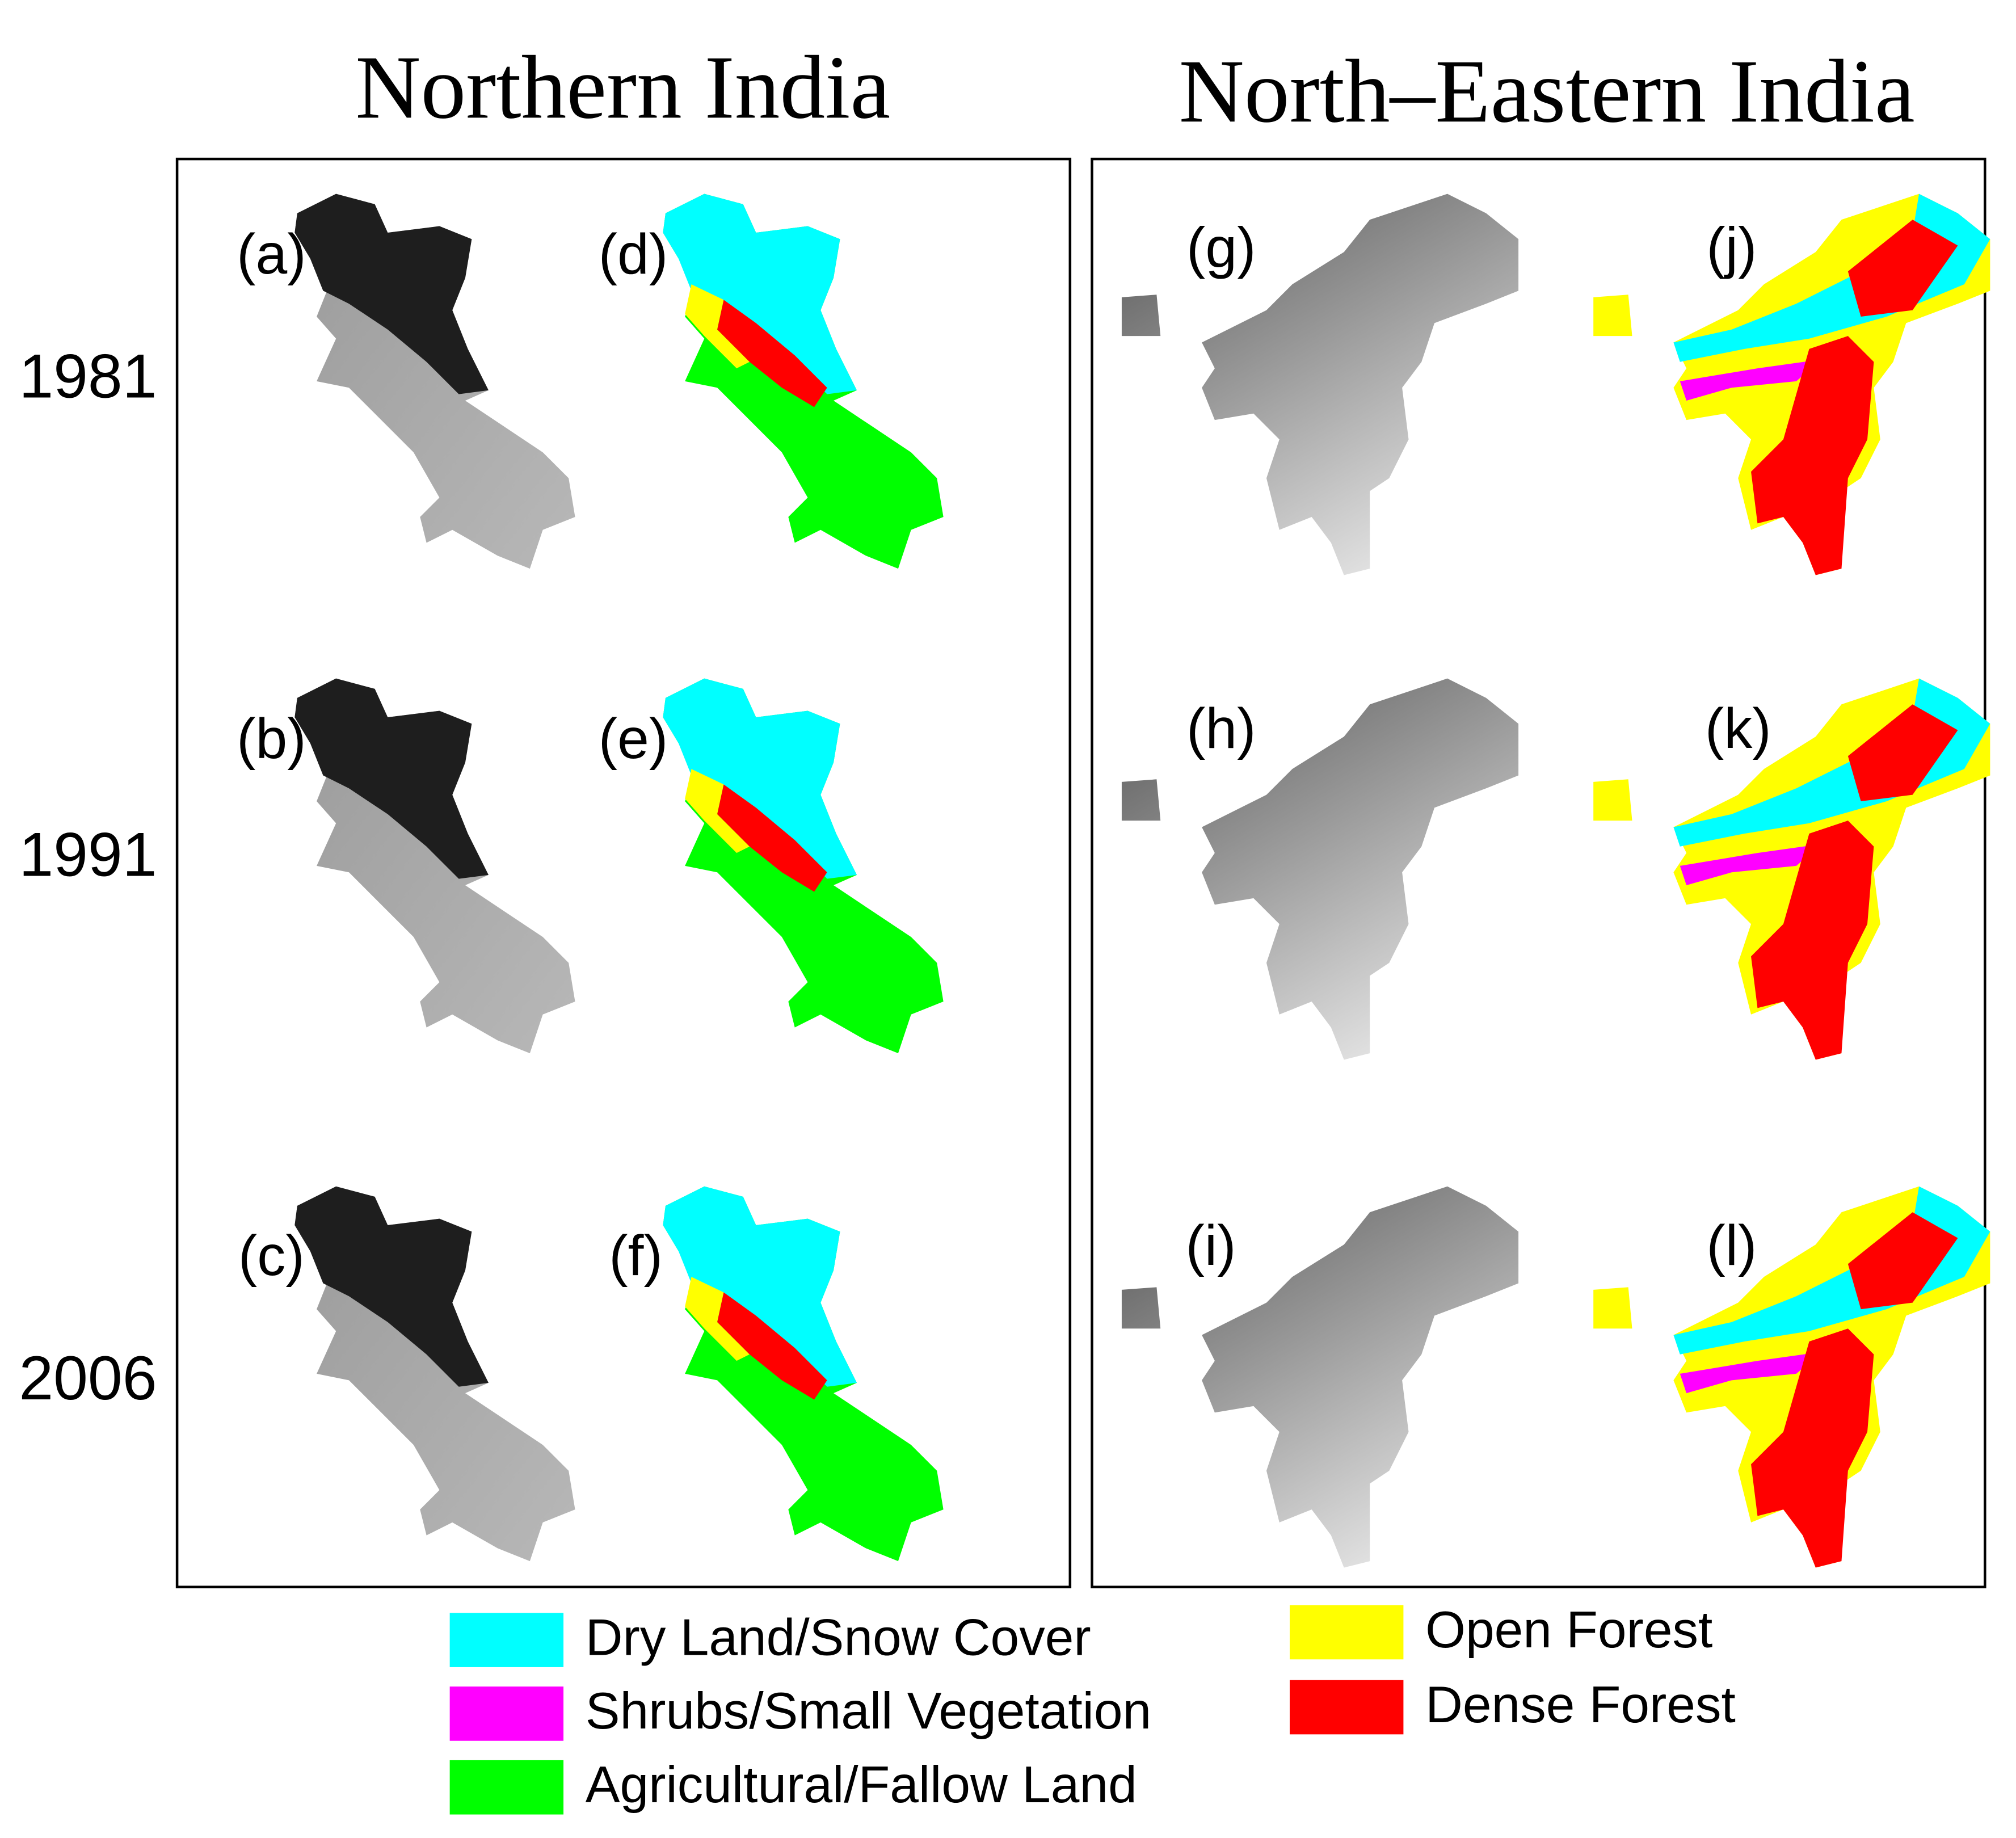  What do you see at coordinates (271, 739) in the screenshot?
I see `panel-label: (b)` at bounding box center [271, 739].